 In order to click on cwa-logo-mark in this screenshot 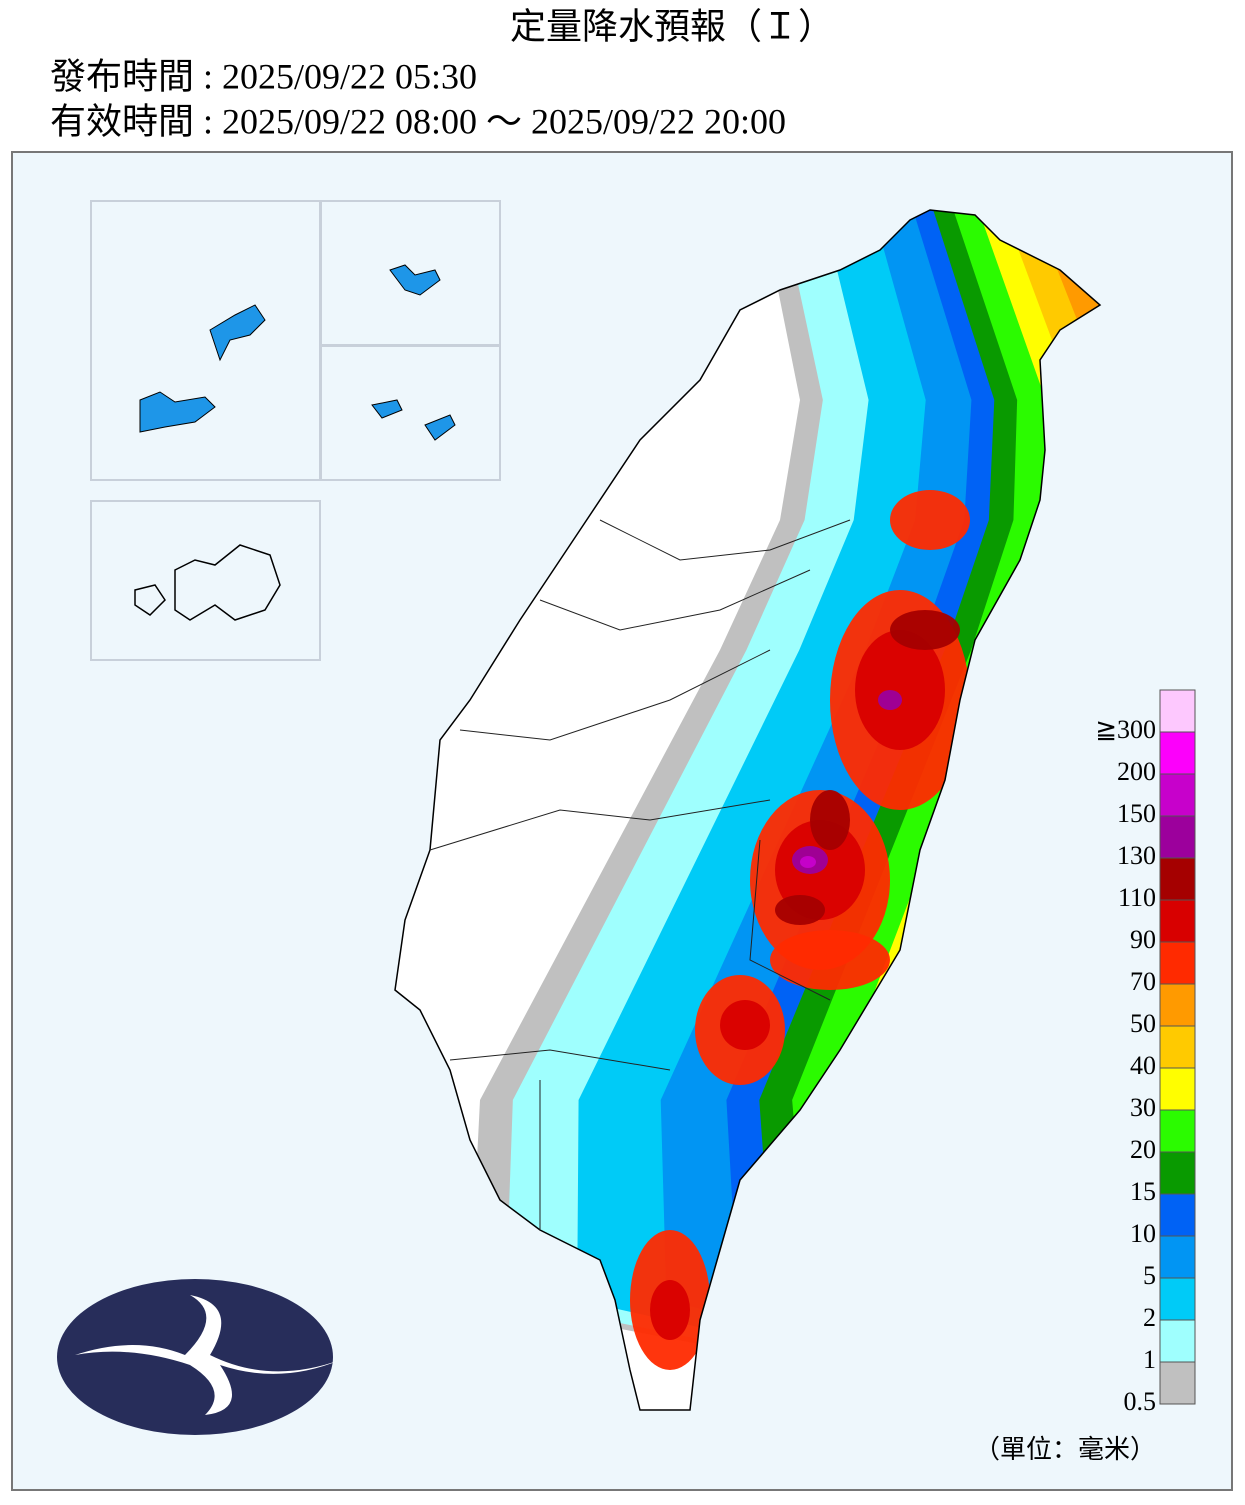, I will do `click(207, 1355)`.